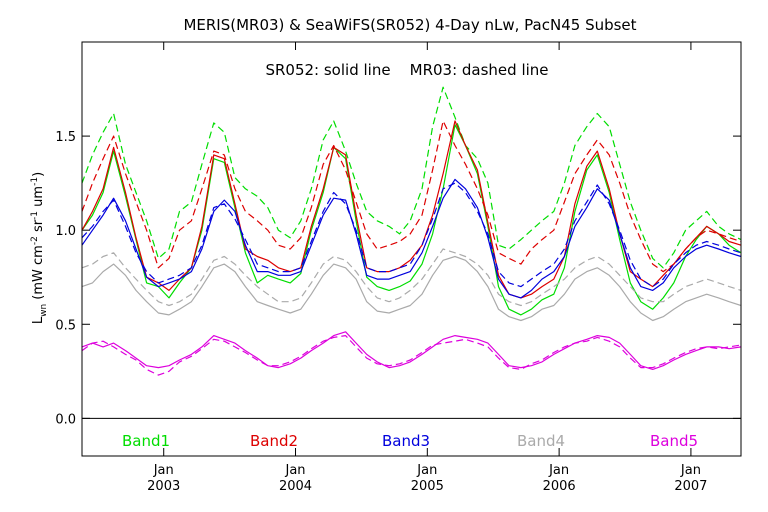  What do you see at coordinates (38, 174) in the screenshot?
I see `y-label-close: )` at bounding box center [38, 174].